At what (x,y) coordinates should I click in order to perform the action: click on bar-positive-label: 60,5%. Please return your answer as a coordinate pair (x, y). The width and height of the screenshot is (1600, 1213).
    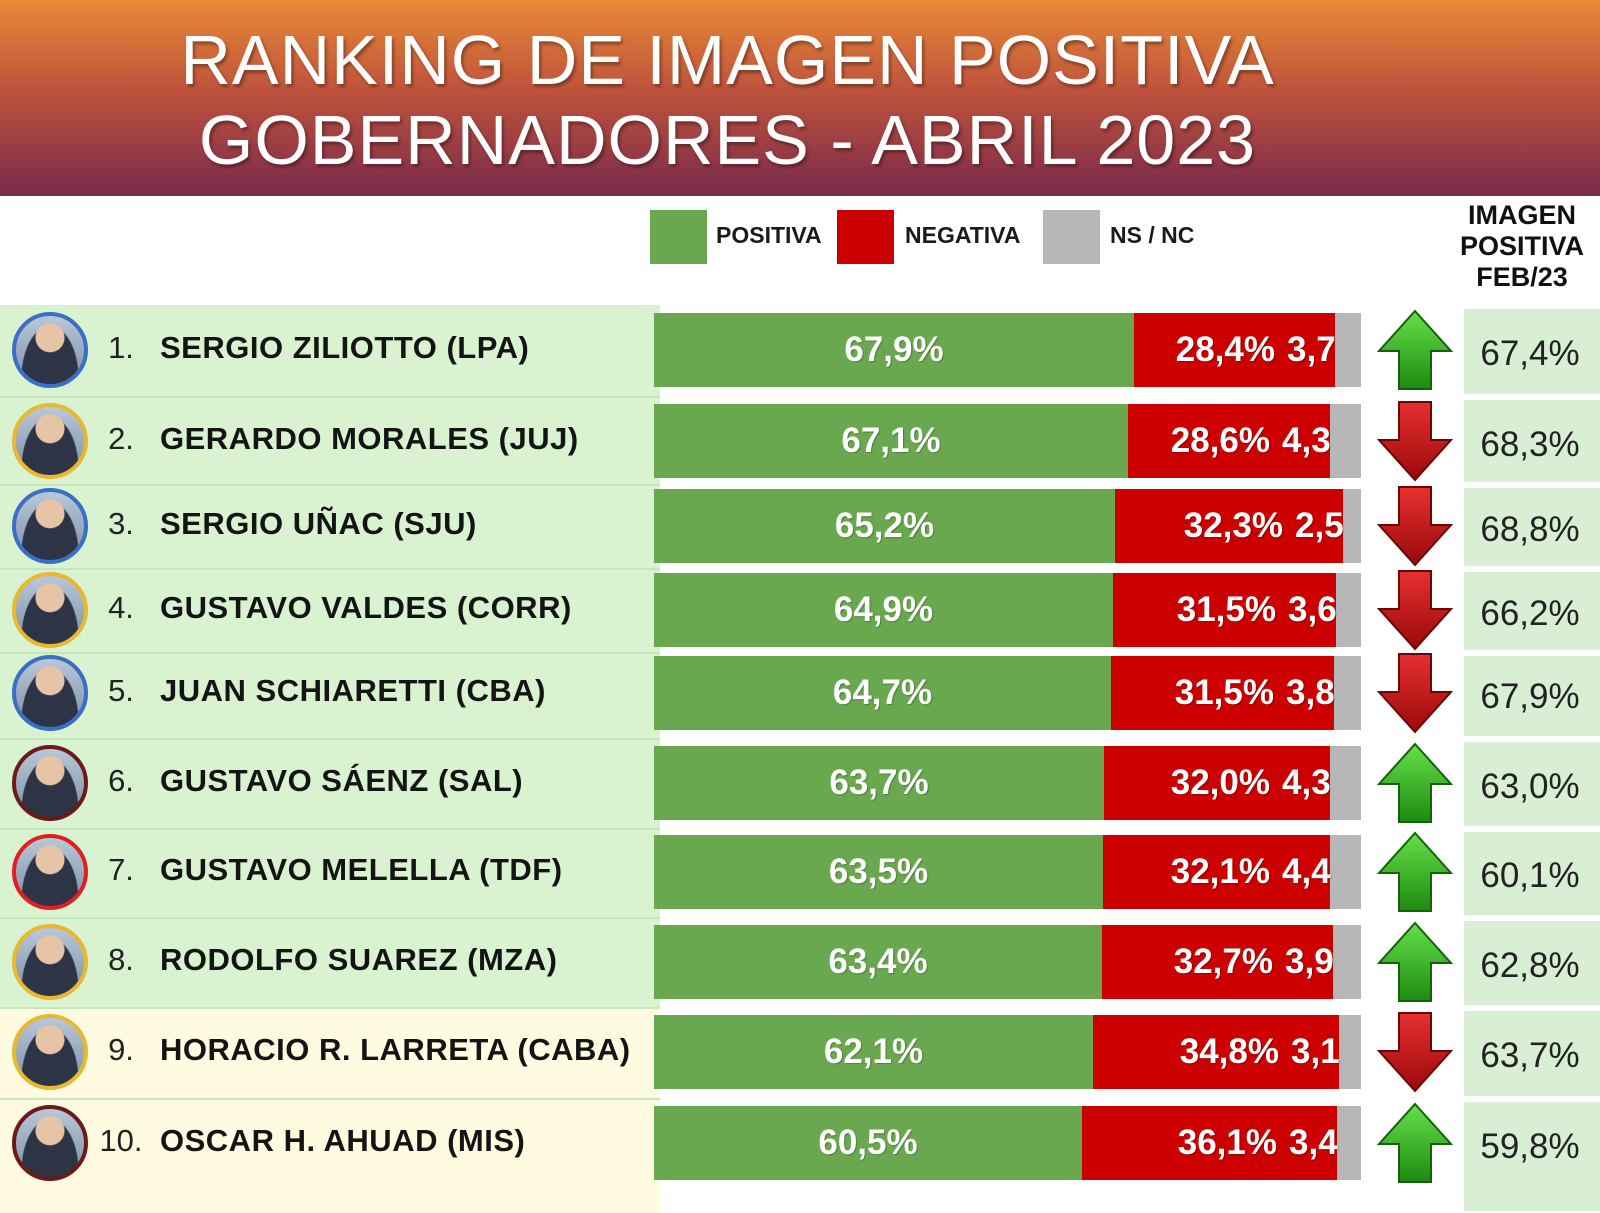
    Looking at the image, I should click on (868, 1142).